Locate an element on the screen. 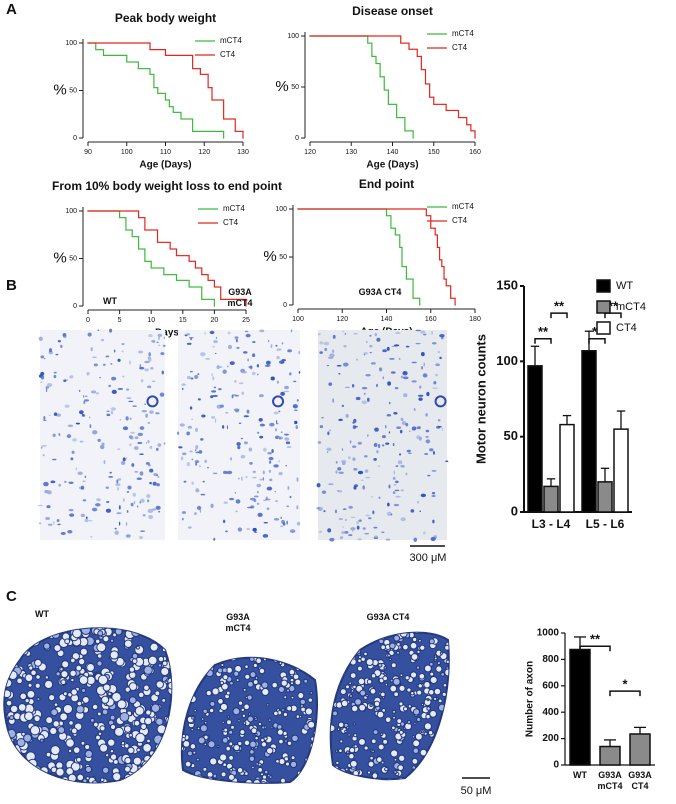  x-tick-label: 140 is located at coordinates (387, 319).